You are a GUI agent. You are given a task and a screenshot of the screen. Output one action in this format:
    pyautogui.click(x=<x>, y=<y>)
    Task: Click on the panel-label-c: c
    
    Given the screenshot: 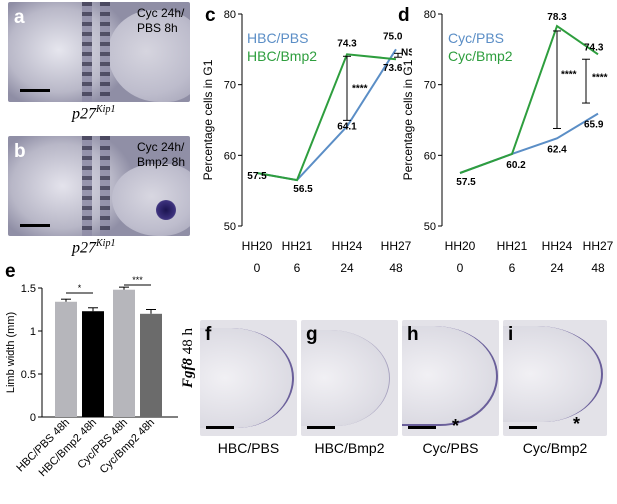 What is the action you would take?
    pyautogui.click(x=210, y=15)
    